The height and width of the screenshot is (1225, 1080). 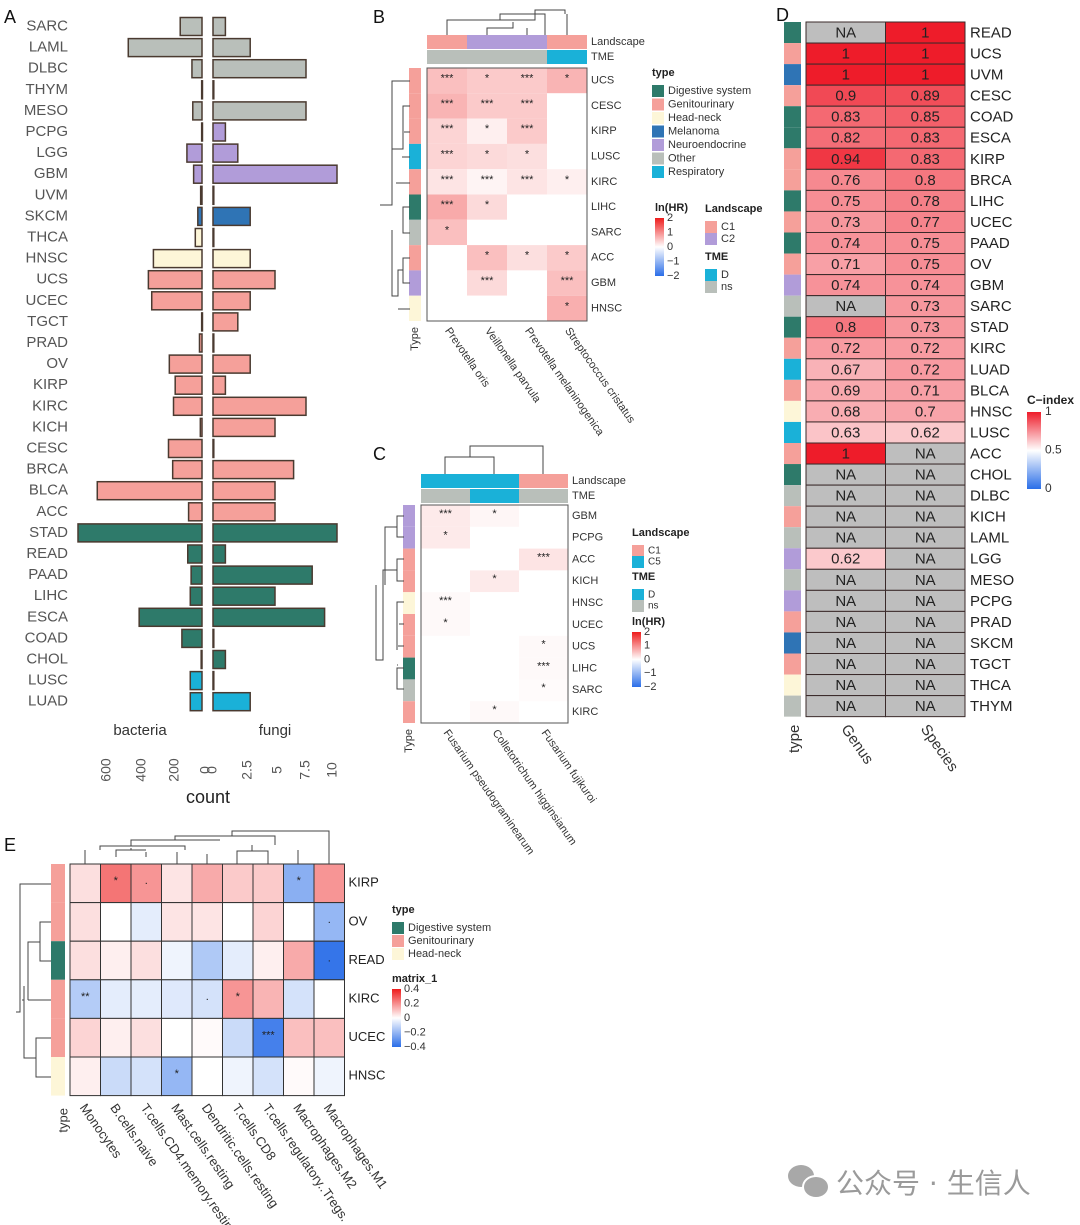 I want to click on panel-c-significance-mark: *, so click(x=494, y=579).